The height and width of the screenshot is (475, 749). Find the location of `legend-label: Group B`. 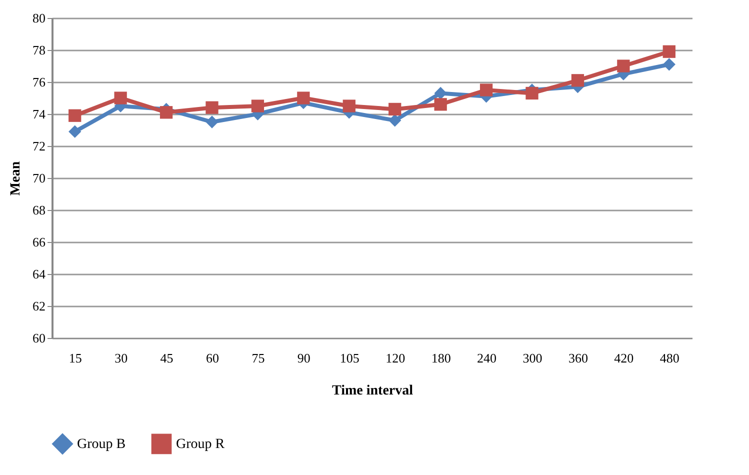

legend-label: Group B is located at coordinates (101, 444).